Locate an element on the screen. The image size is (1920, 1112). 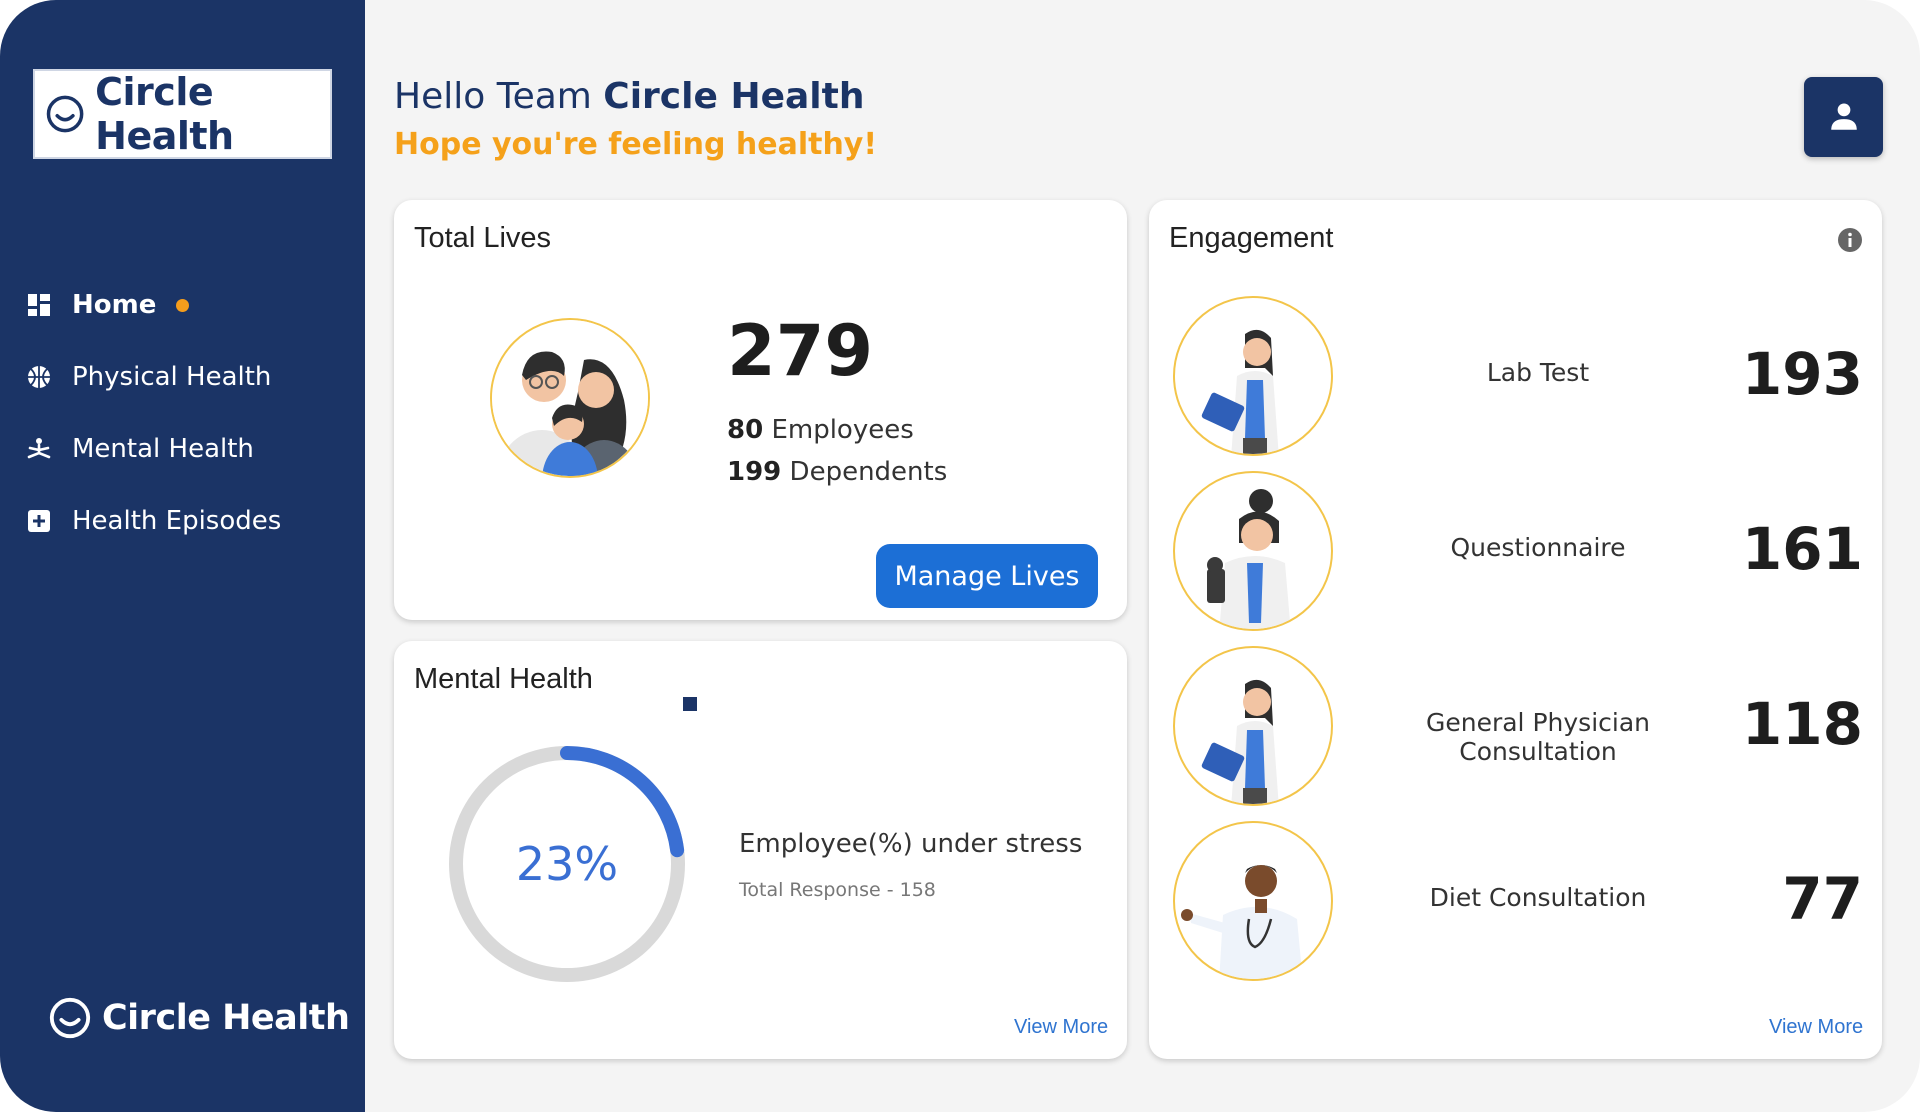
engagement-label: General Physician Consultation is located at coordinates (1537, 737).